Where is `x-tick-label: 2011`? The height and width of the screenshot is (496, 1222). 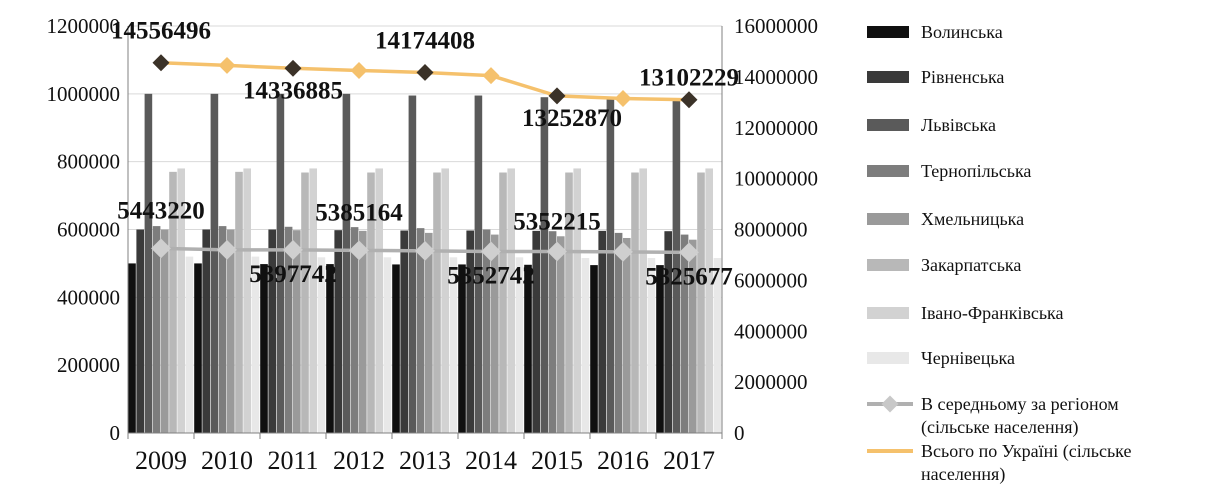
x-tick-label: 2011 is located at coordinates (292, 460).